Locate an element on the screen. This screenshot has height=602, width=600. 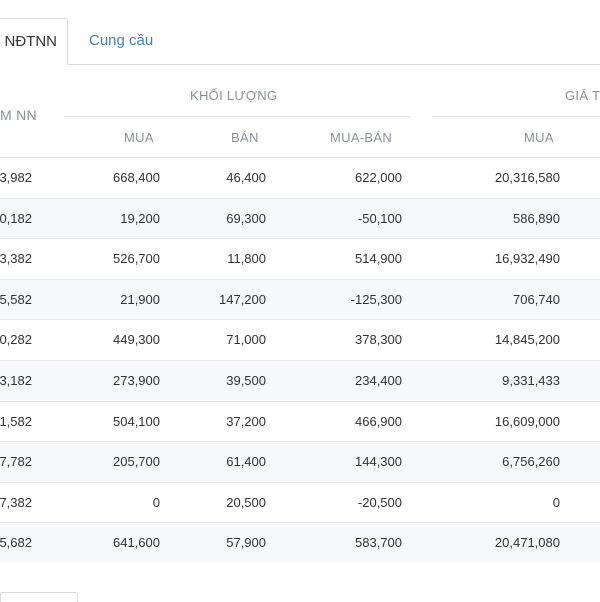
cell-buy-value: 0 is located at coordinates (556, 502).